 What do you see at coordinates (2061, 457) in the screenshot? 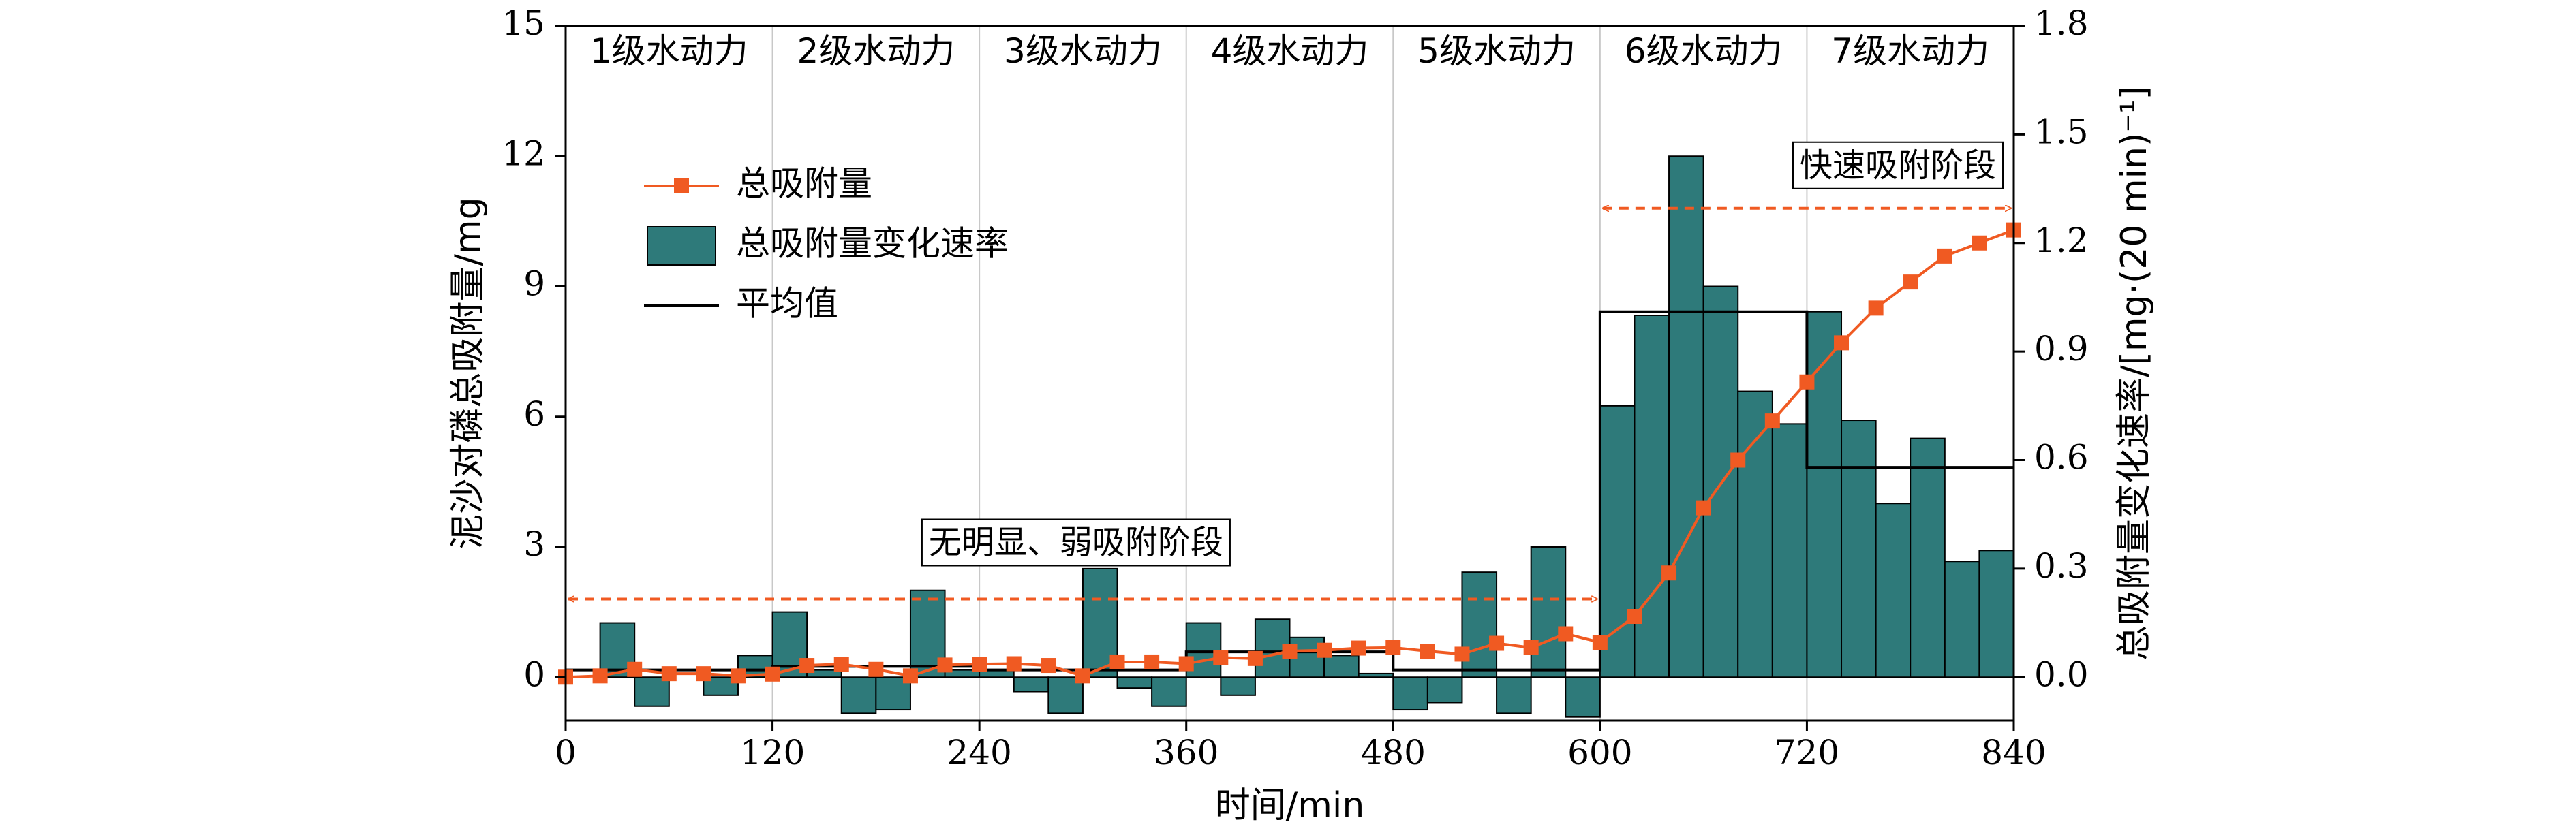
I see `y-right-tick-label: 0.6` at bounding box center [2061, 457].